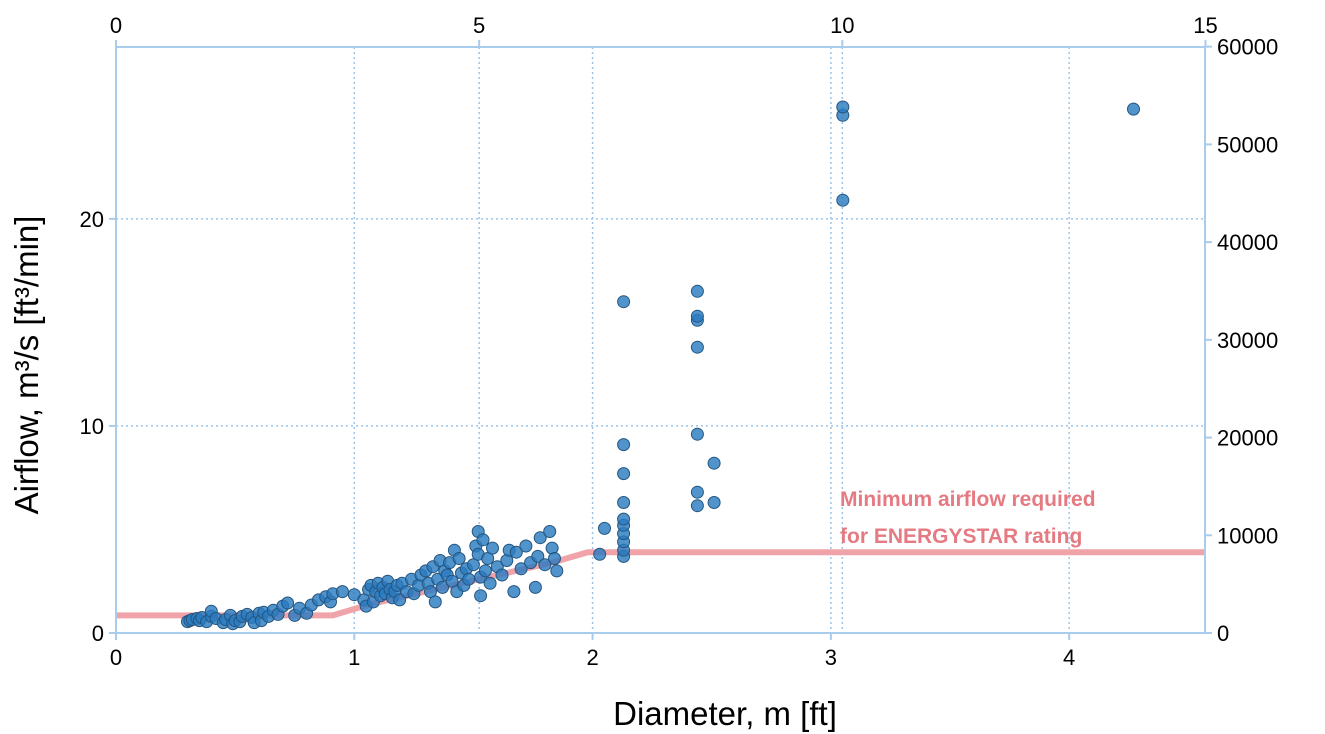  Describe the element at coordinates (1247, 535) in the screenshot. I see `y2-tick-label: 10000` at that location.